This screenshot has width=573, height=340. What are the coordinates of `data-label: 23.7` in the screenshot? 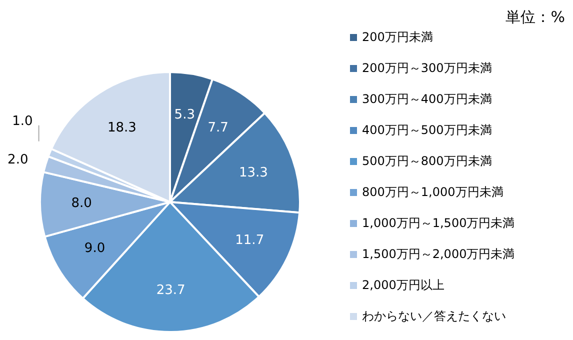 It's located at (171, 290).